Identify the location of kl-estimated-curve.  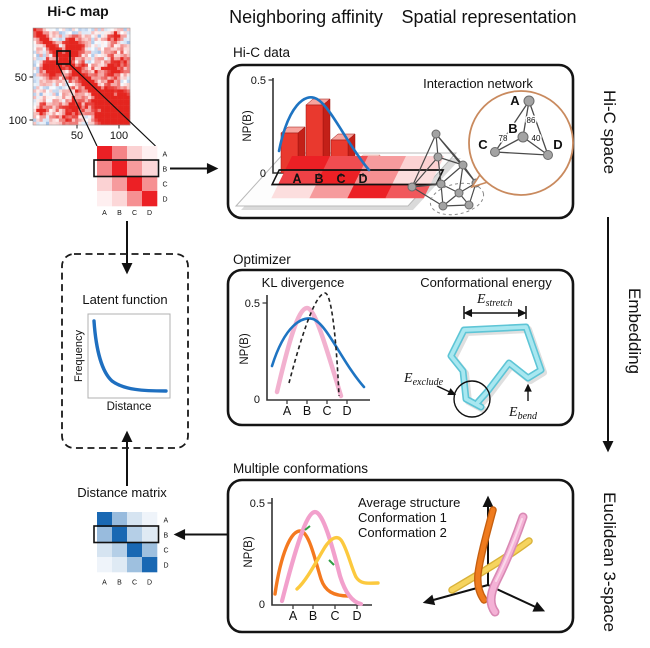
(318, 353).